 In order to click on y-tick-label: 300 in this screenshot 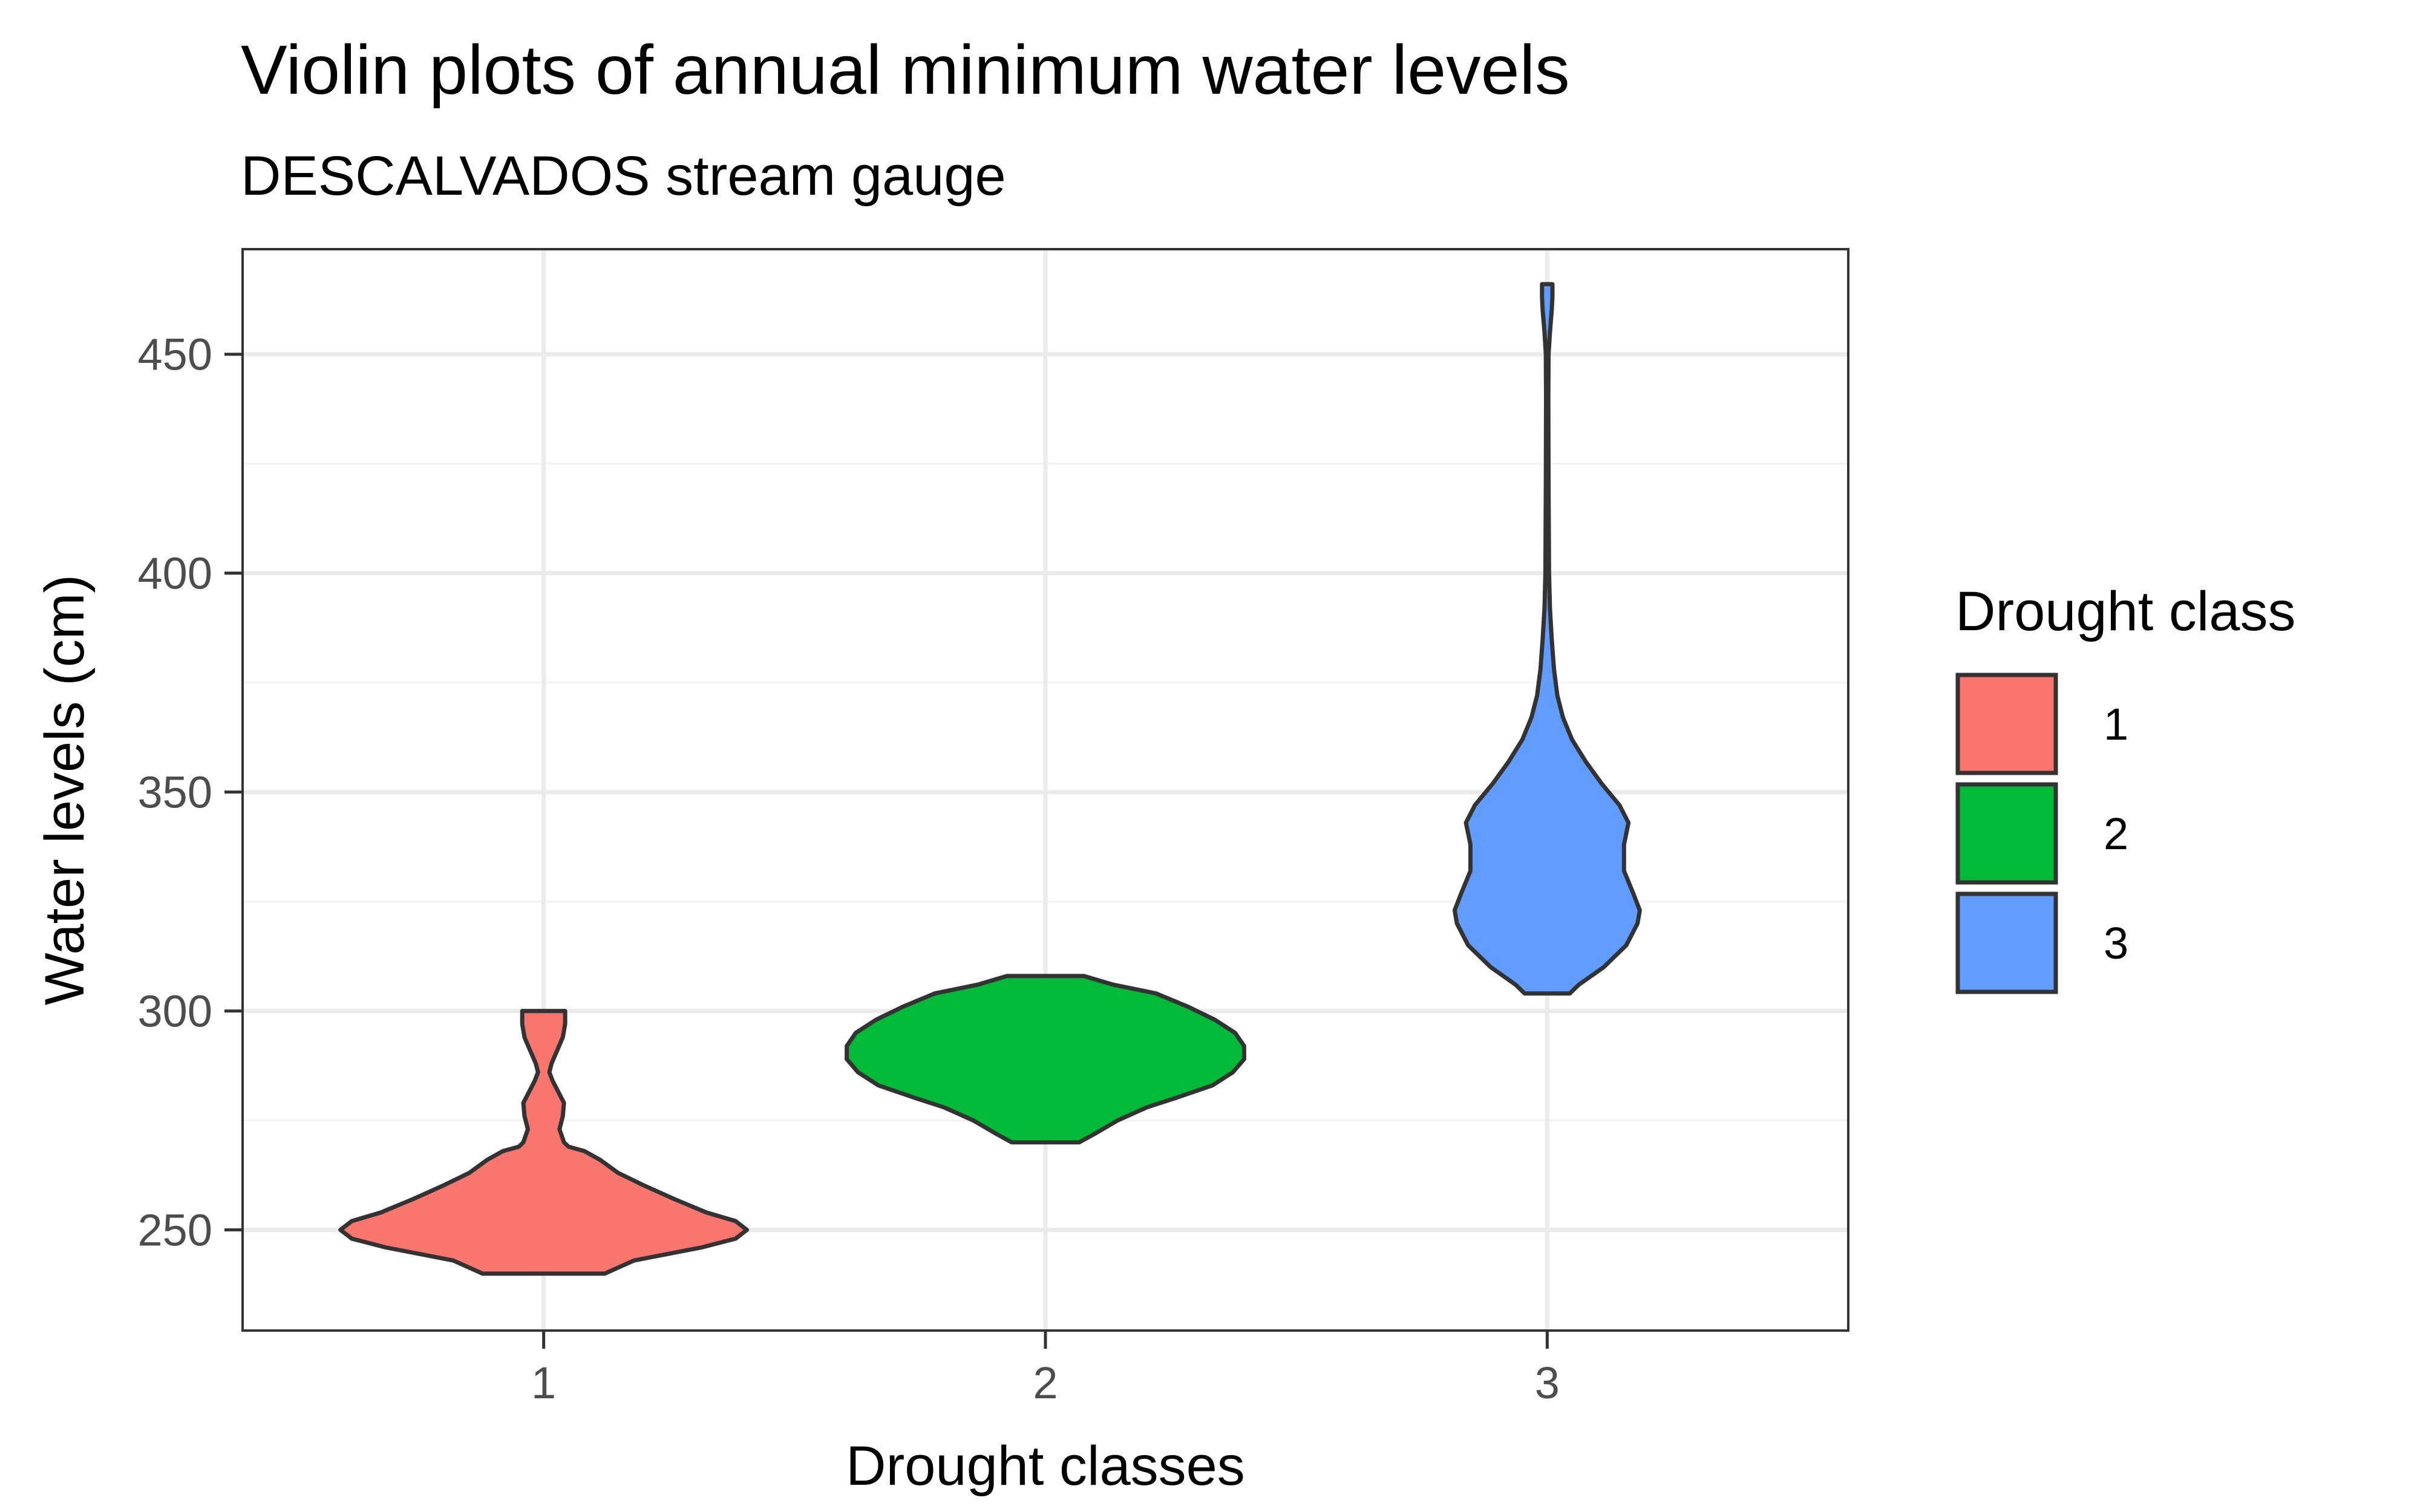, I will do `click(175, 1011)`.